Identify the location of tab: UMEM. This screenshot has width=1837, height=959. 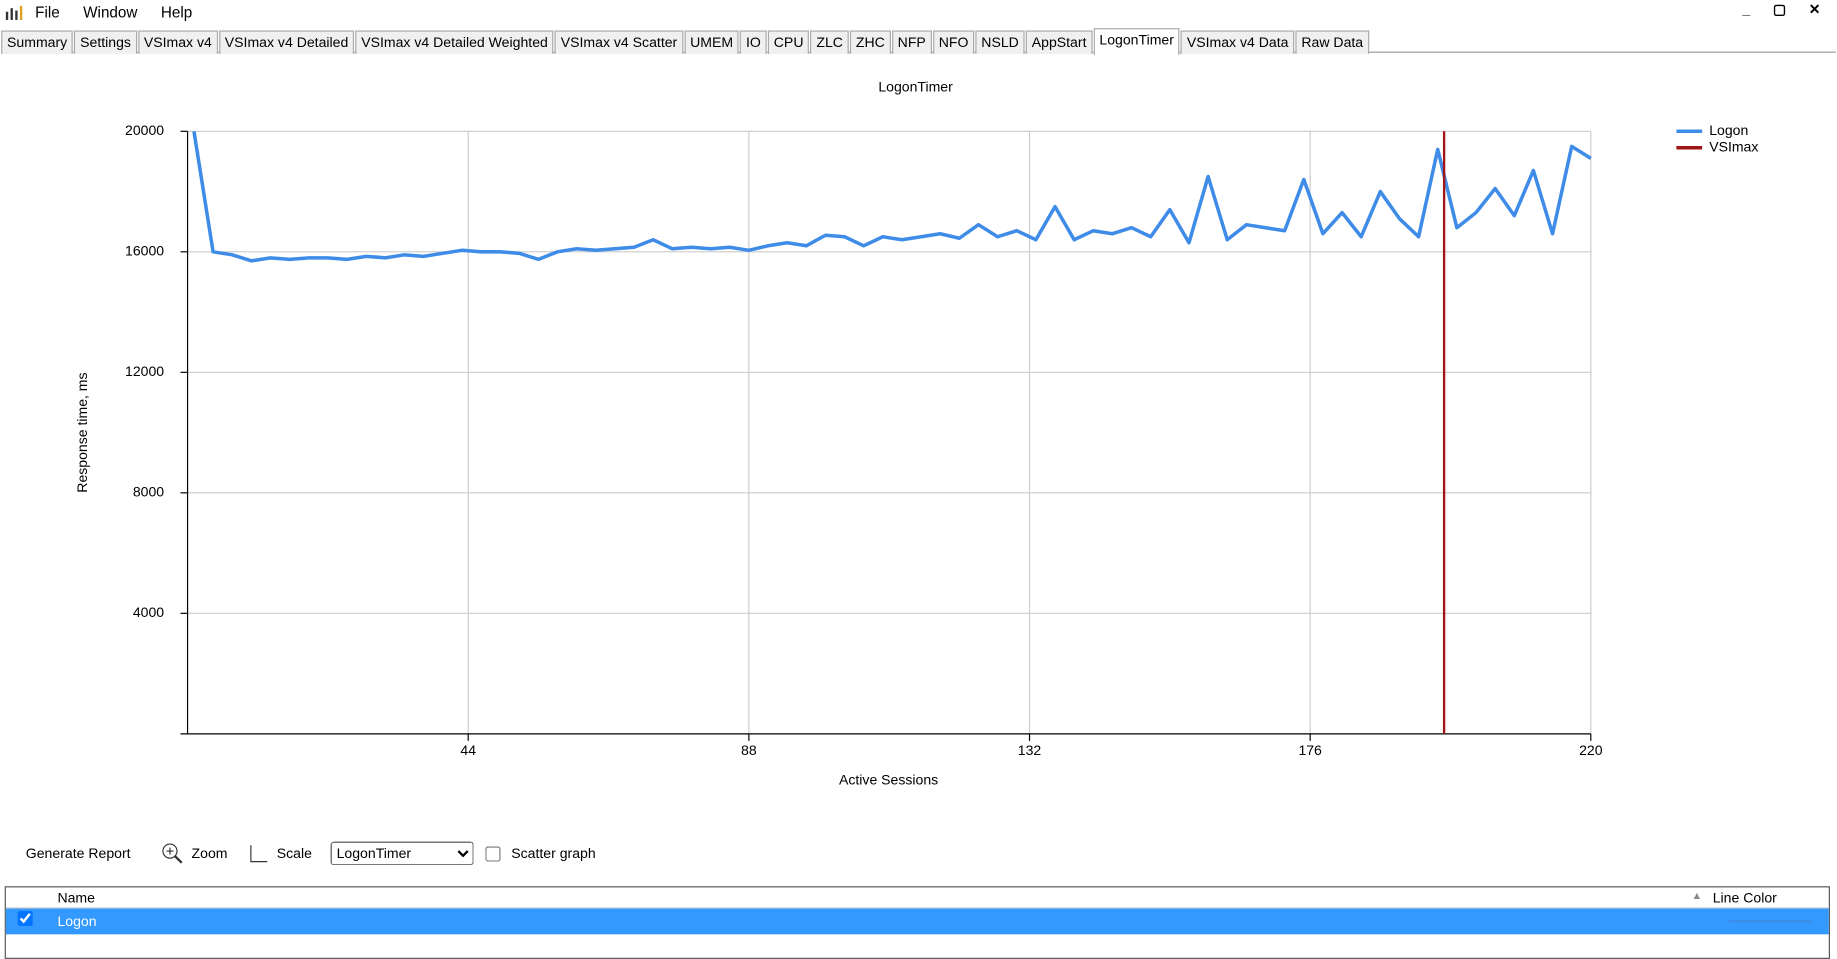
(711, 42).